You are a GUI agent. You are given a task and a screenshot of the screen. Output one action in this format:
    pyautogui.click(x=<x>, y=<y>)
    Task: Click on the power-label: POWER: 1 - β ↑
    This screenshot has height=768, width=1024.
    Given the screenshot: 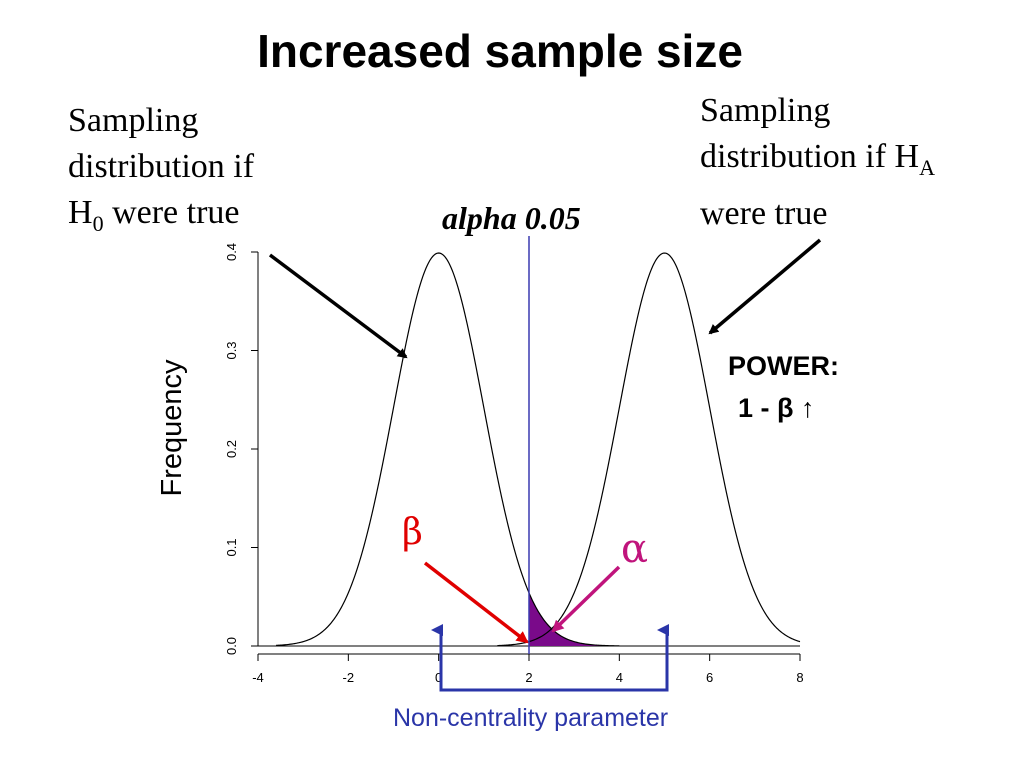 What is the action you would take?
    pyautogui.click(x=783, y=387)
    